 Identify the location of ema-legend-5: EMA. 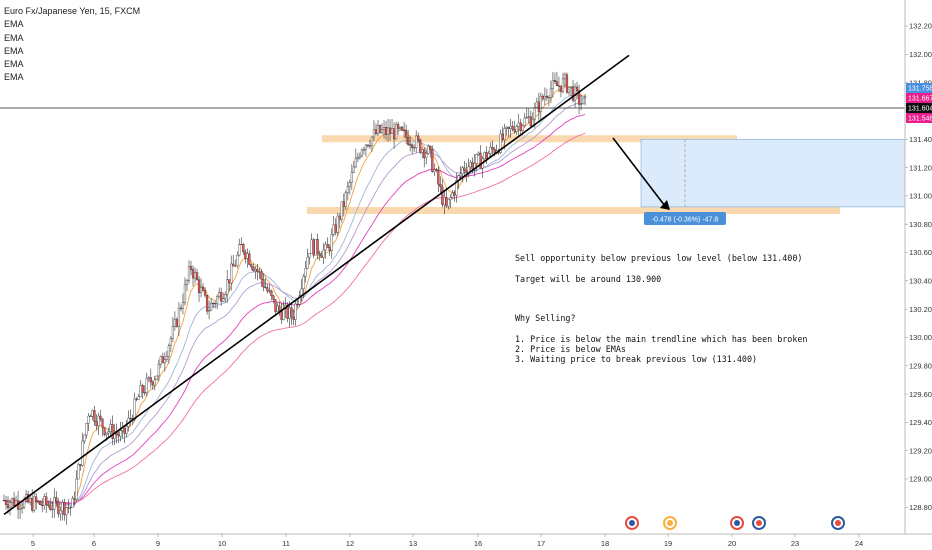
(14, 77).